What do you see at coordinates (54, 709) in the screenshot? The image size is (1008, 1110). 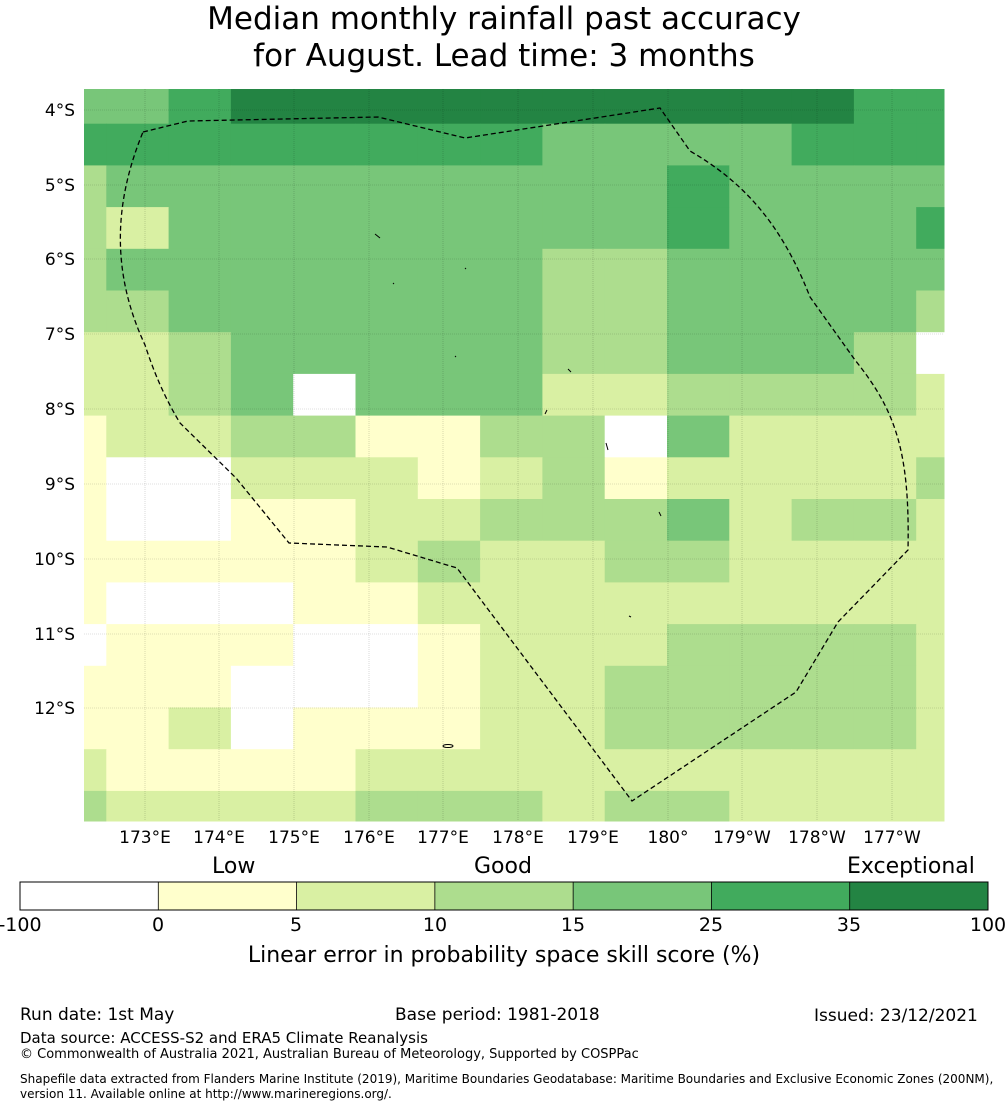 I see `latitude-label: 12°S` at bounding box center [54, 709].